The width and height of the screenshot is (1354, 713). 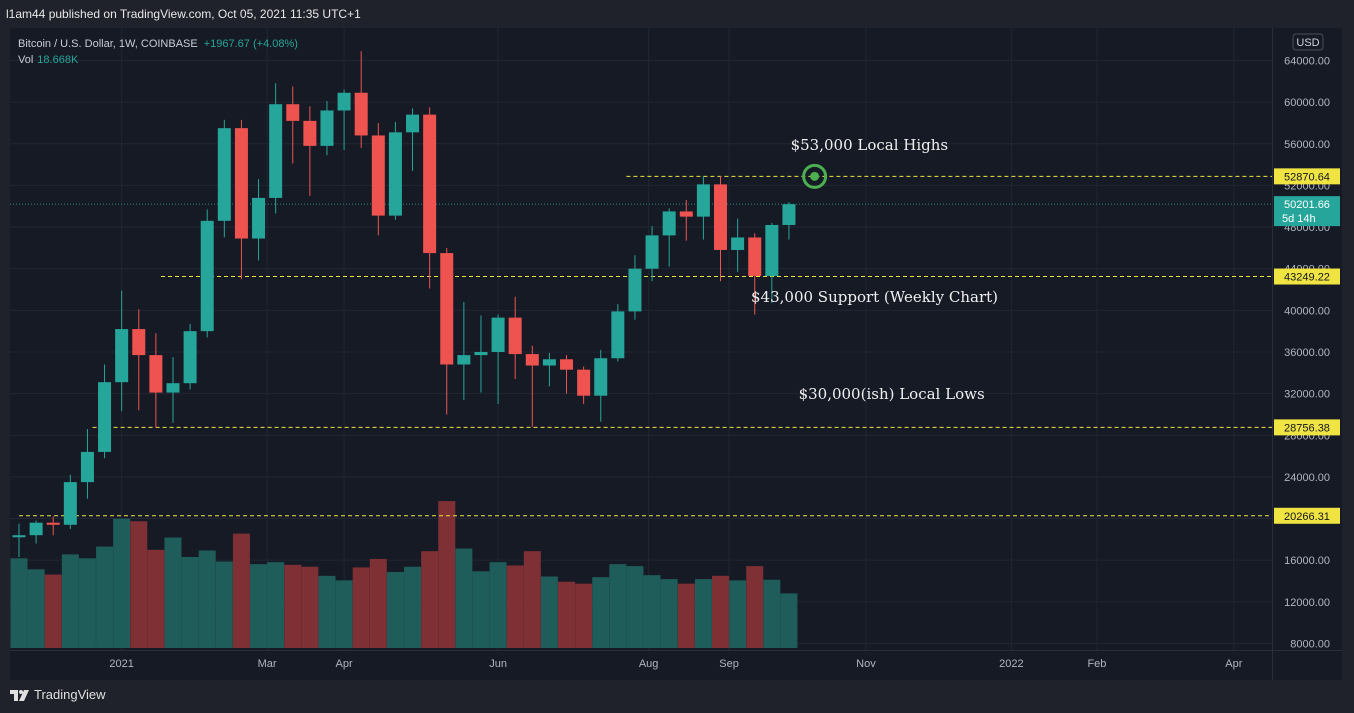 I want to click on time-tick-label: Nov, so click(x=866, y=664).